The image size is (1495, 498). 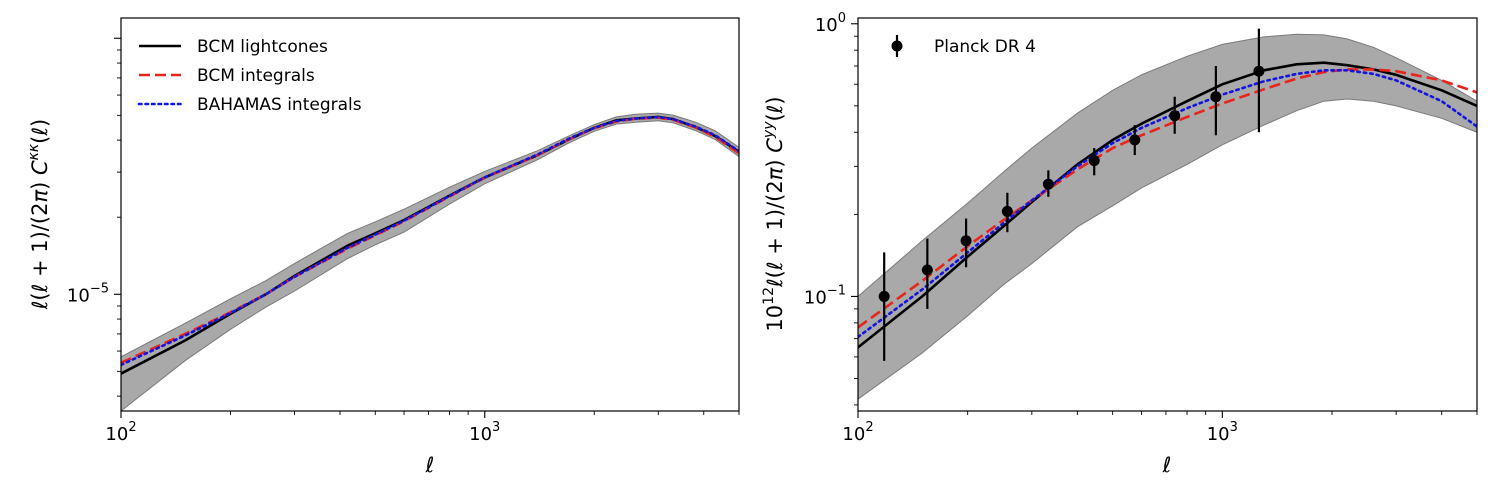 What do you see at coordinates (830, 23) in the screenshot?
I see `y-tick-label: 10⁰` at bounding box center [830, 23].